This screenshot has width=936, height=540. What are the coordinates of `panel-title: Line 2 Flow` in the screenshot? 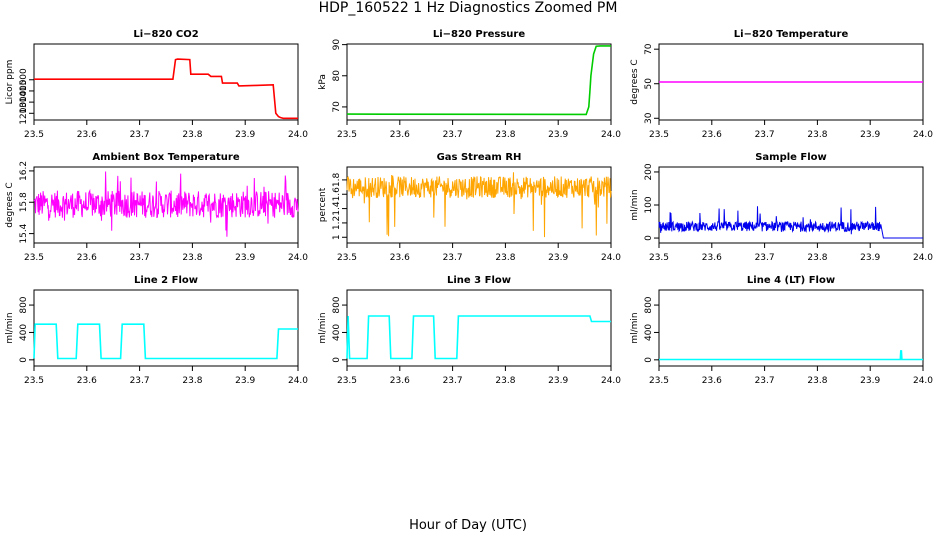 It's located at (166, 280).